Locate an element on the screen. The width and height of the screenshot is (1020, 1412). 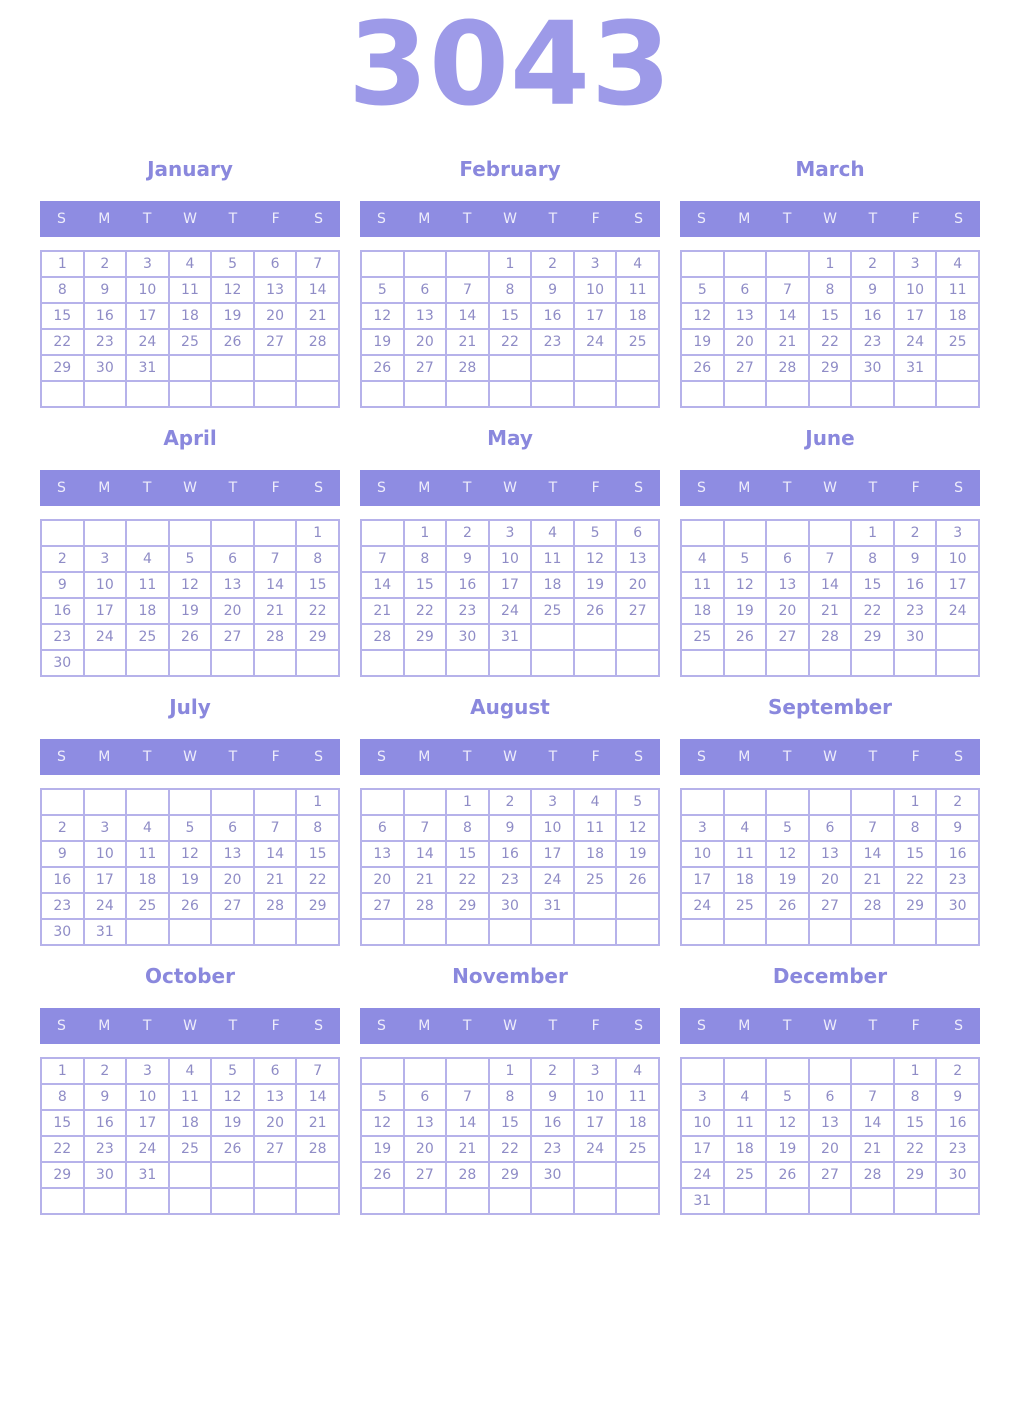
month-title: February is located at coordinates (510, 169).